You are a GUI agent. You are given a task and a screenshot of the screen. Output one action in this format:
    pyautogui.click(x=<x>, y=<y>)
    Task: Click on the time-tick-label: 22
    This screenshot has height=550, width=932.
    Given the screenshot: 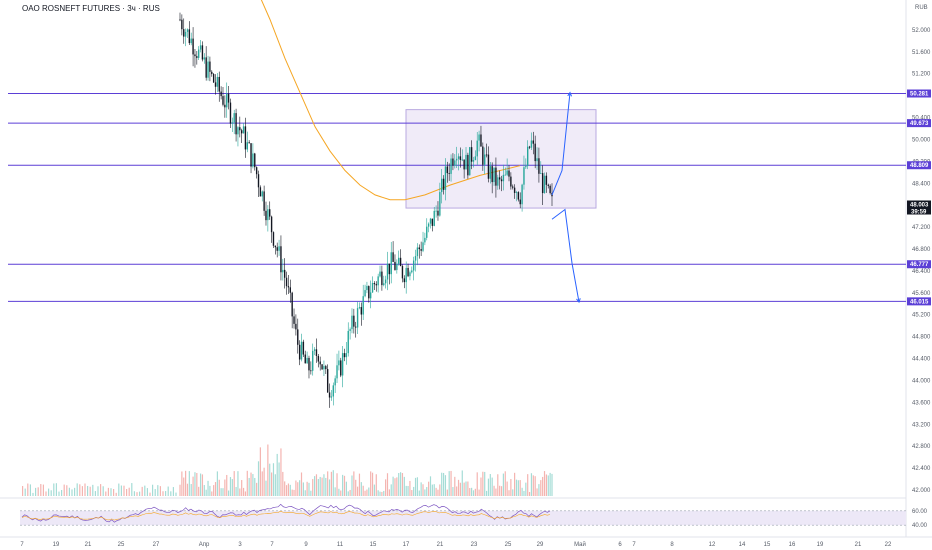 What is the action you would take?
    pyautogui.click(x=888, y=545)
    